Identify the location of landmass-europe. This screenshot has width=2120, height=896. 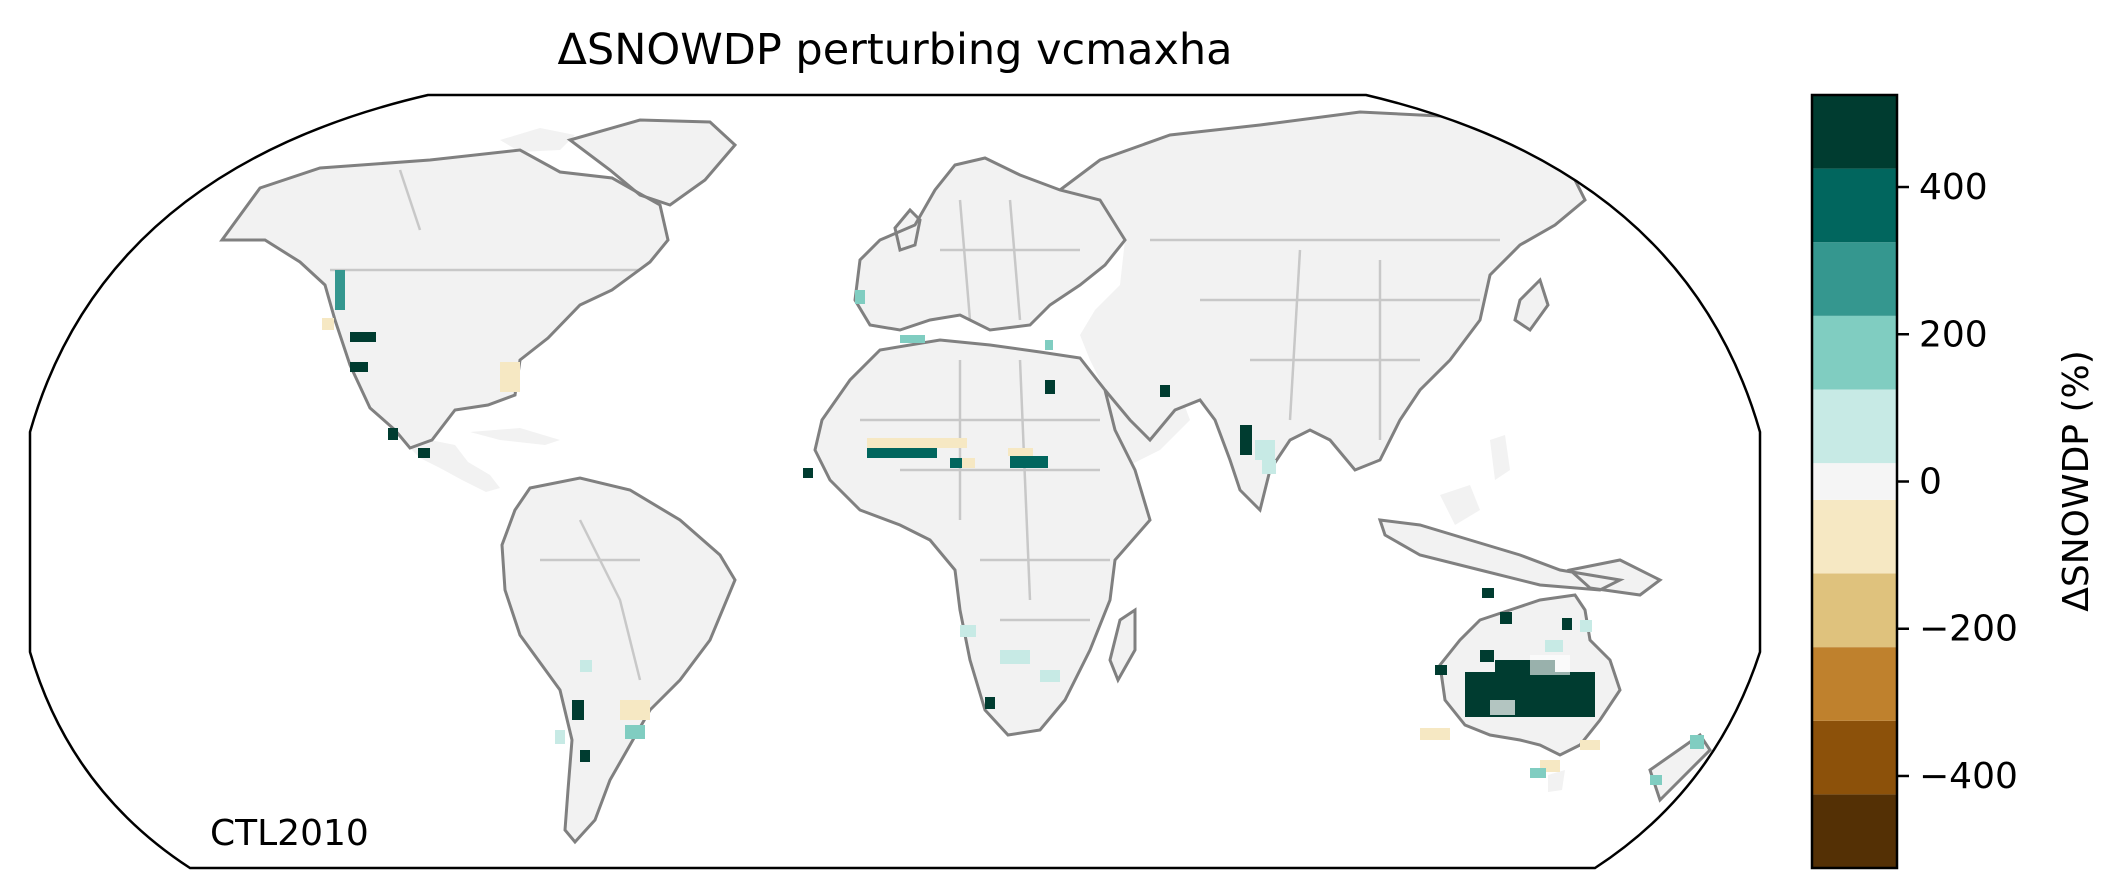
(990, 244).